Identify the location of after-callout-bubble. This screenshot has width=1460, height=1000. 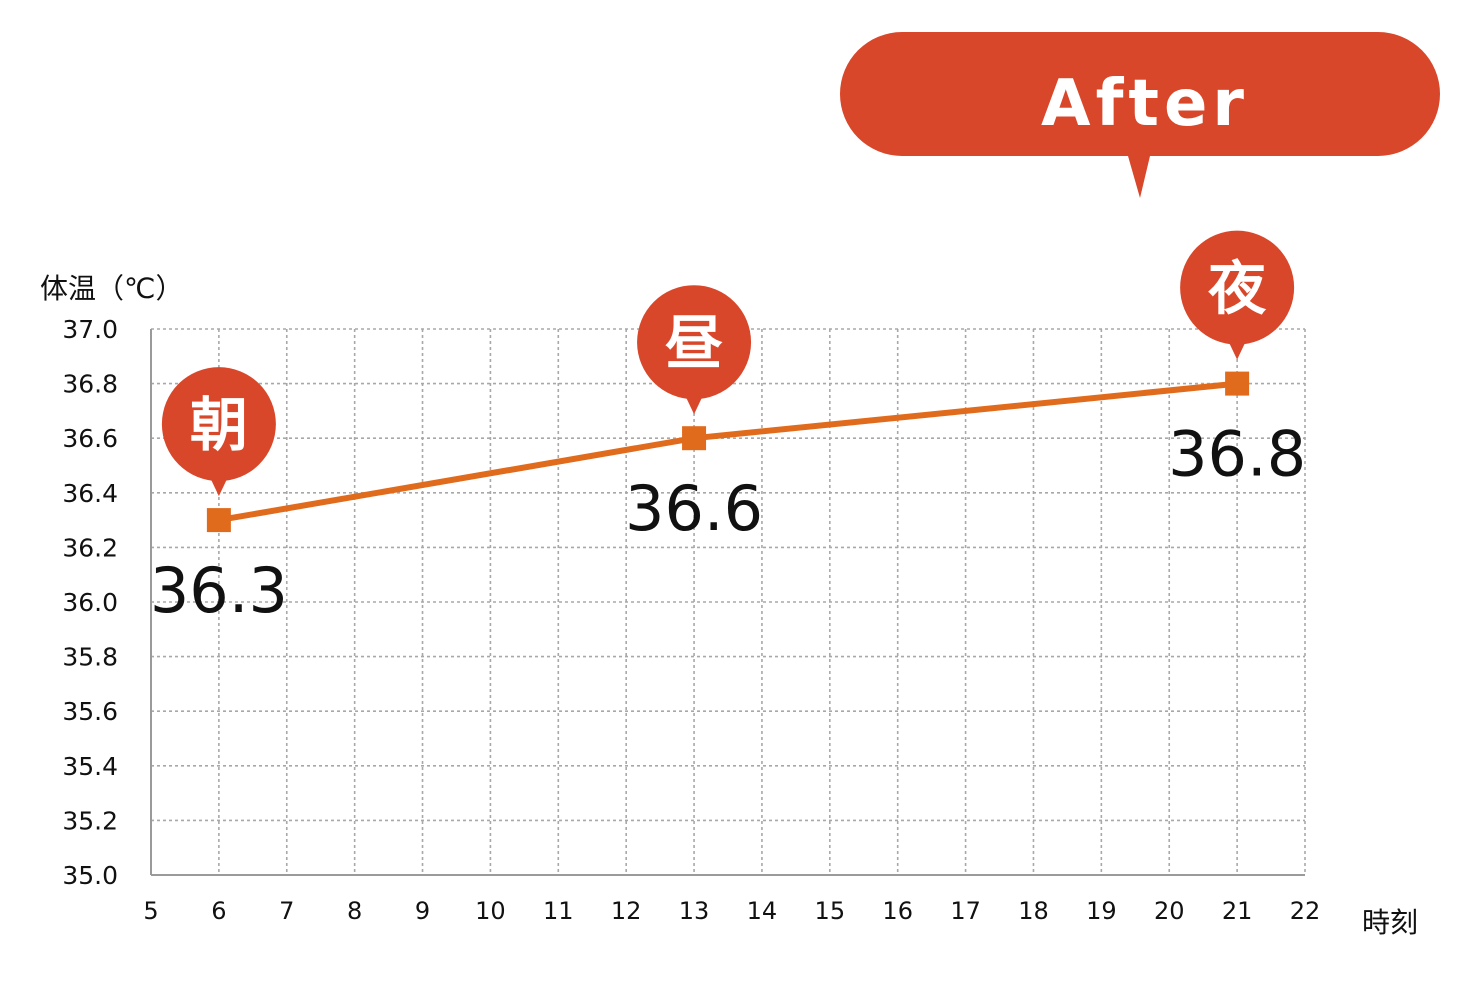
(1140, 115).